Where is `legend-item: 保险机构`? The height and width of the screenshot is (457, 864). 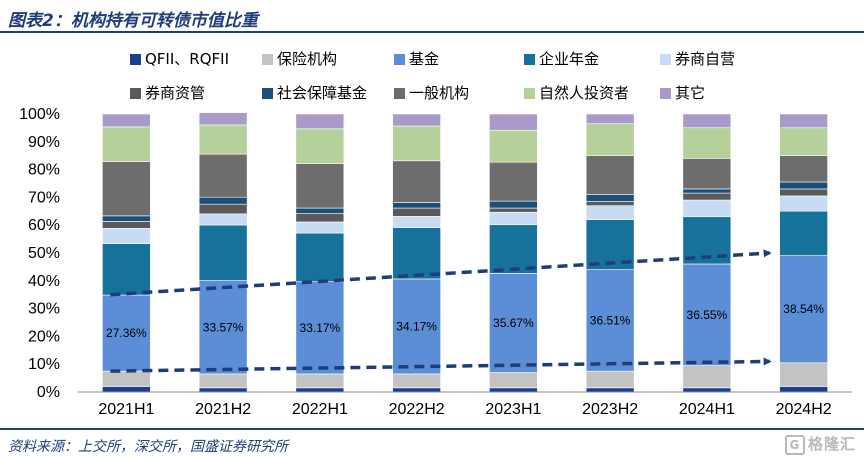
legend-item: 保险机构 is located at coordinates (299, 59).